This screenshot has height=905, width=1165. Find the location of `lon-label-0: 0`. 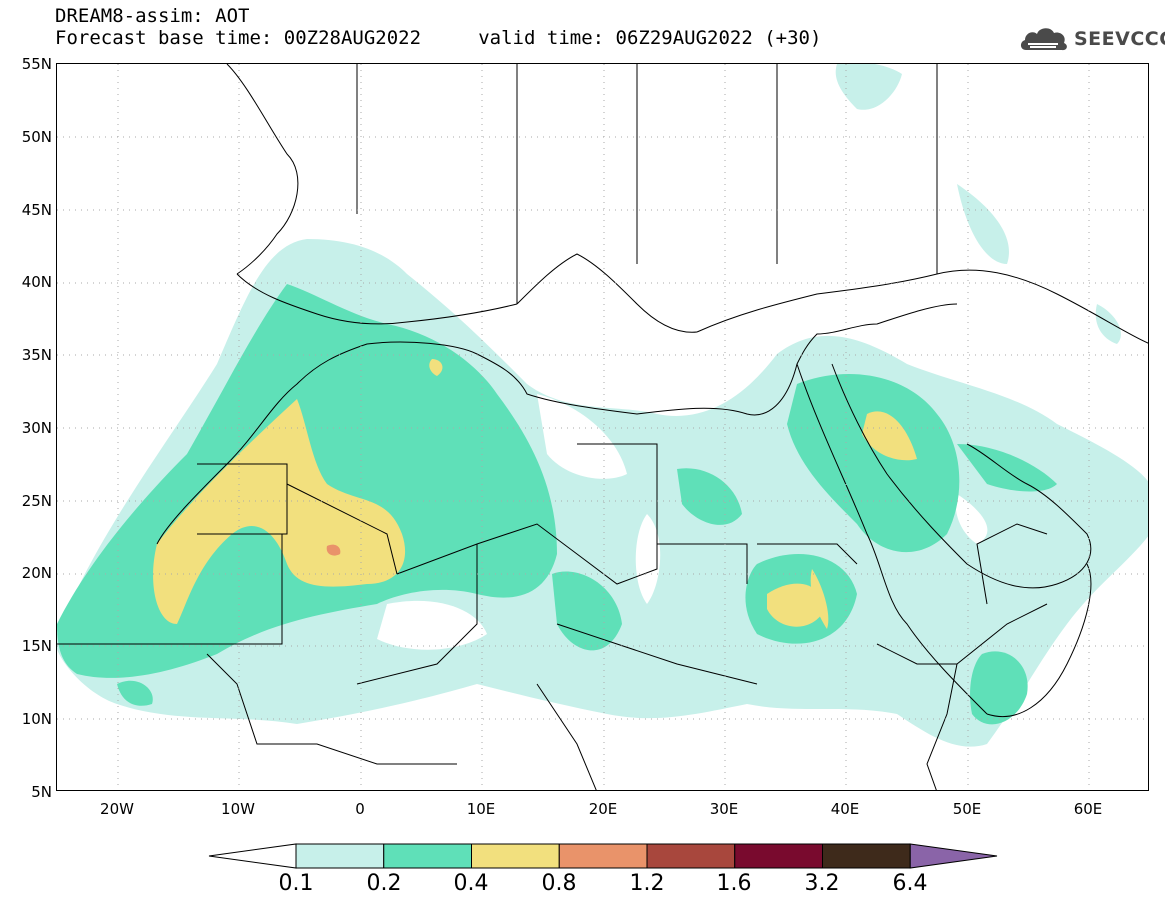

lon-label-0: 0 is located at coordinates (360, 809).